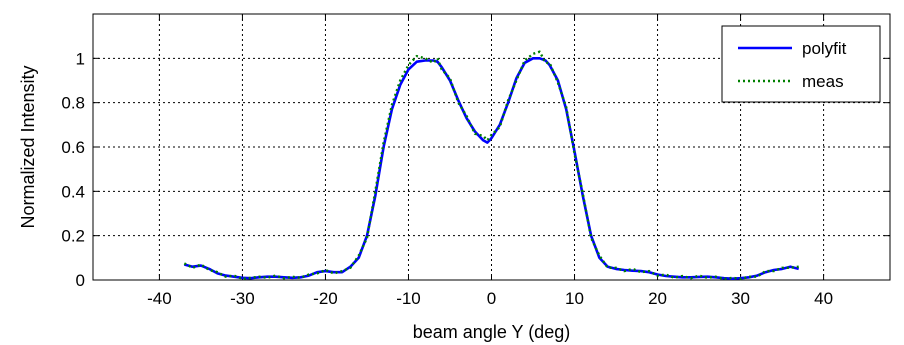 The height and width of the screenshot is (345, 904). What do you see at coordinates (491, 298) in the screenshot?
I see `x-tick-label: 0` at bounding box center [491, 298].